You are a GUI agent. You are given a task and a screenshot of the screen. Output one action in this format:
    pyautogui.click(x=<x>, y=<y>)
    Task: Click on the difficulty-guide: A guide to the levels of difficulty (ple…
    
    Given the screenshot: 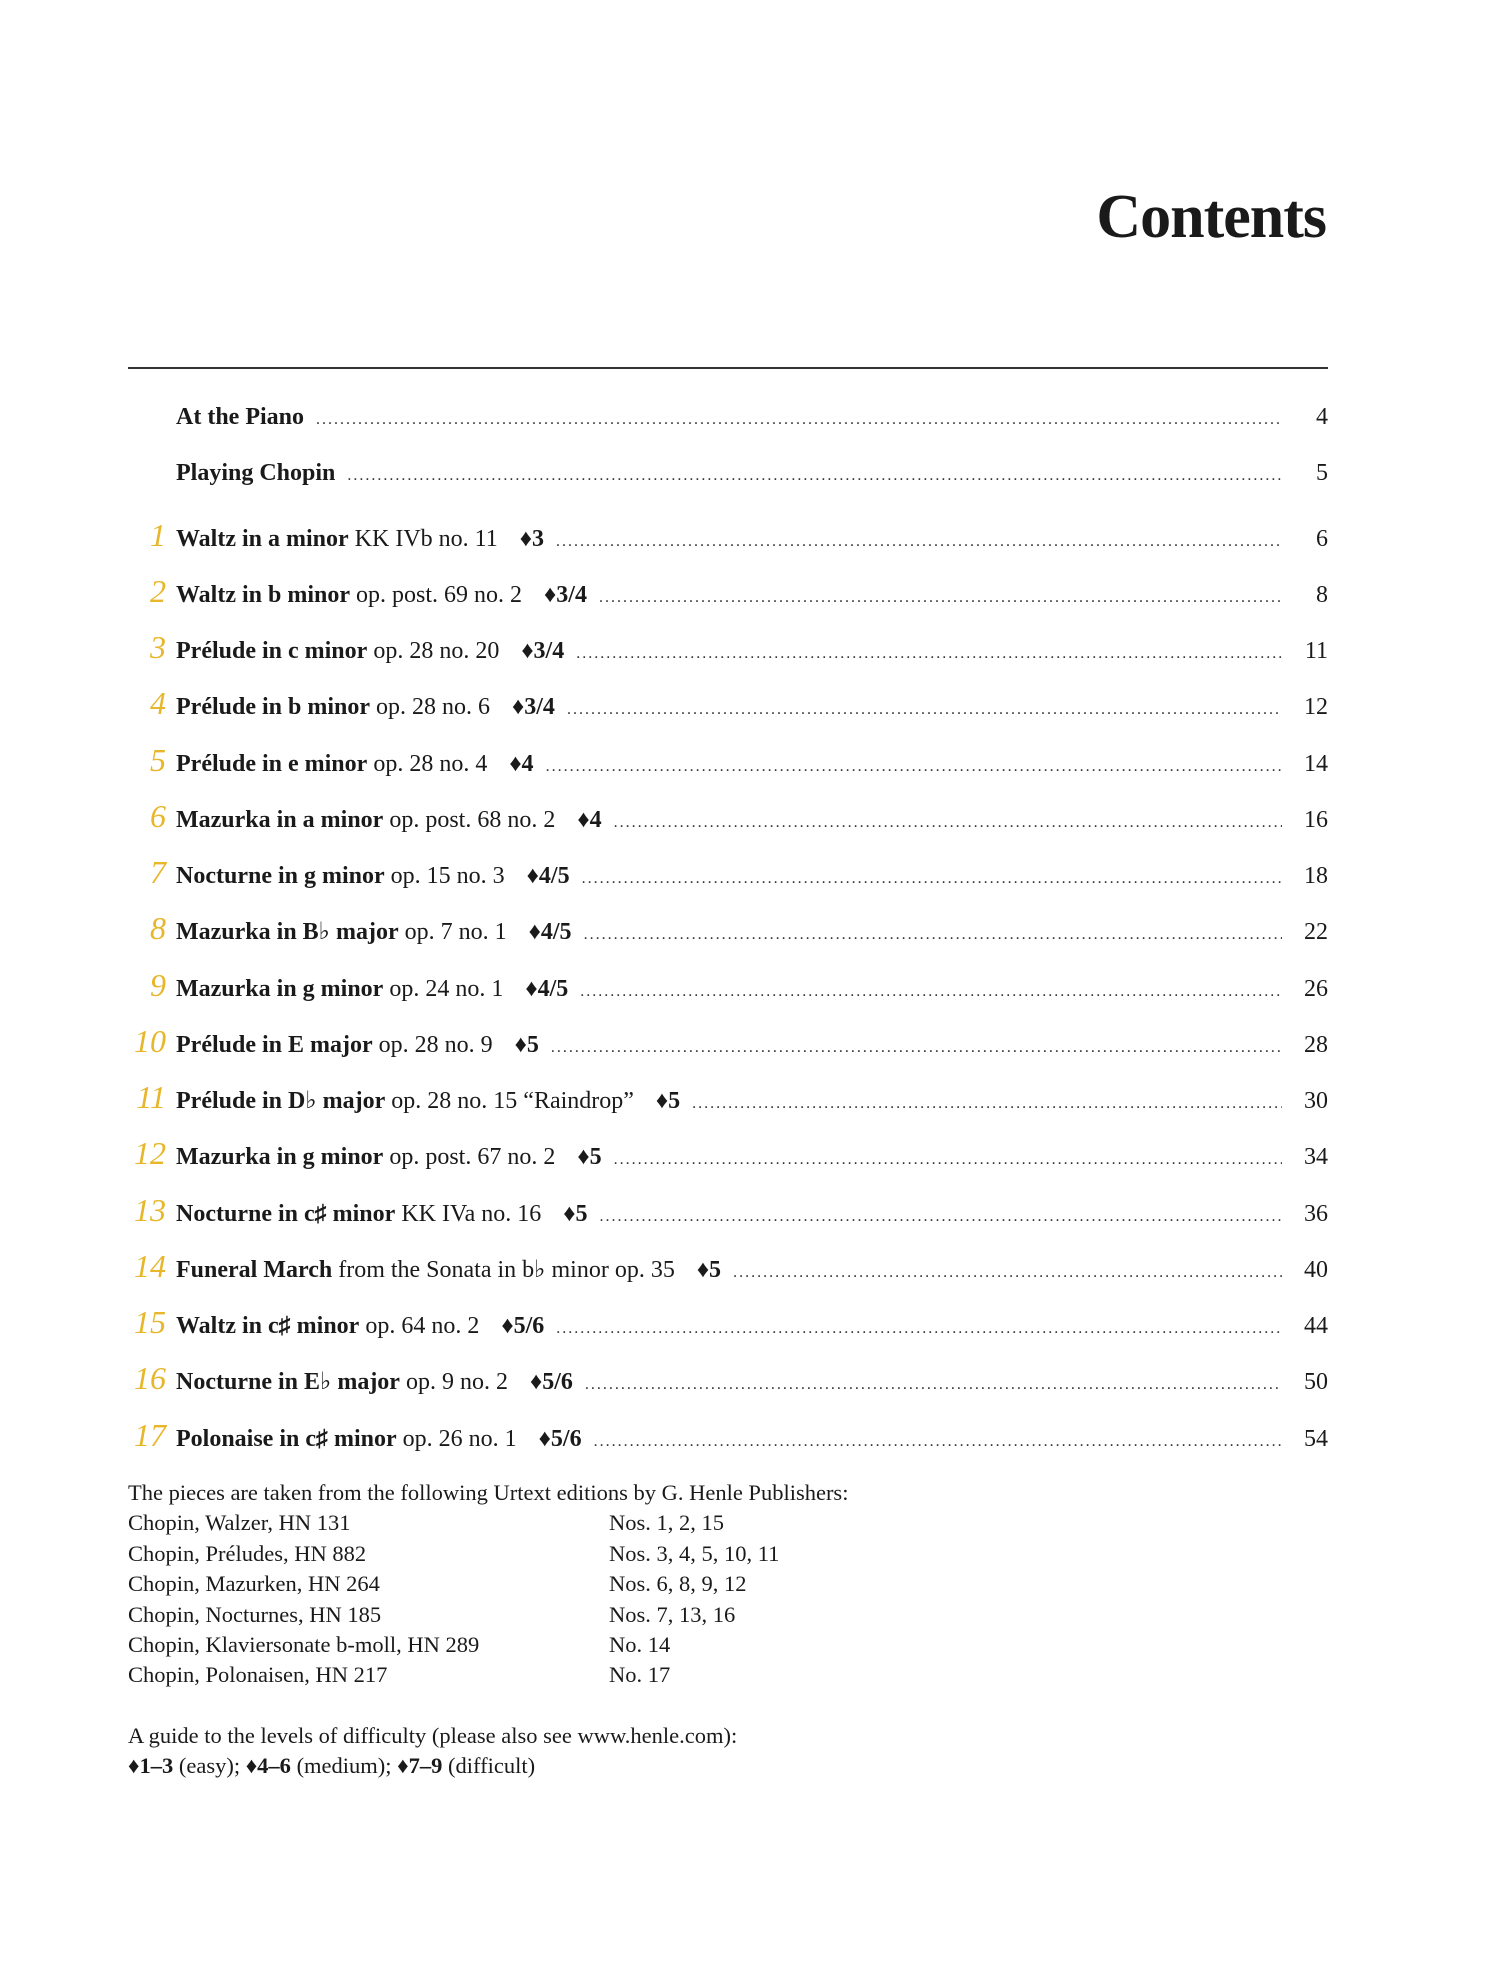 What is the action you would take?
    pyautogui.click(x=432, y=1751)
    